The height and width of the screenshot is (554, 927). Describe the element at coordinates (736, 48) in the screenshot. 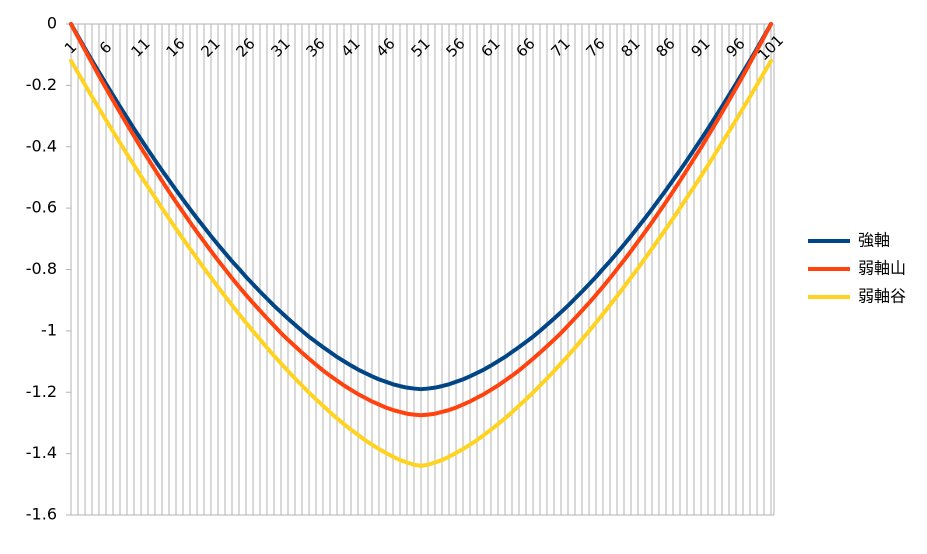

I see `x-tick-label: 96` at that location.